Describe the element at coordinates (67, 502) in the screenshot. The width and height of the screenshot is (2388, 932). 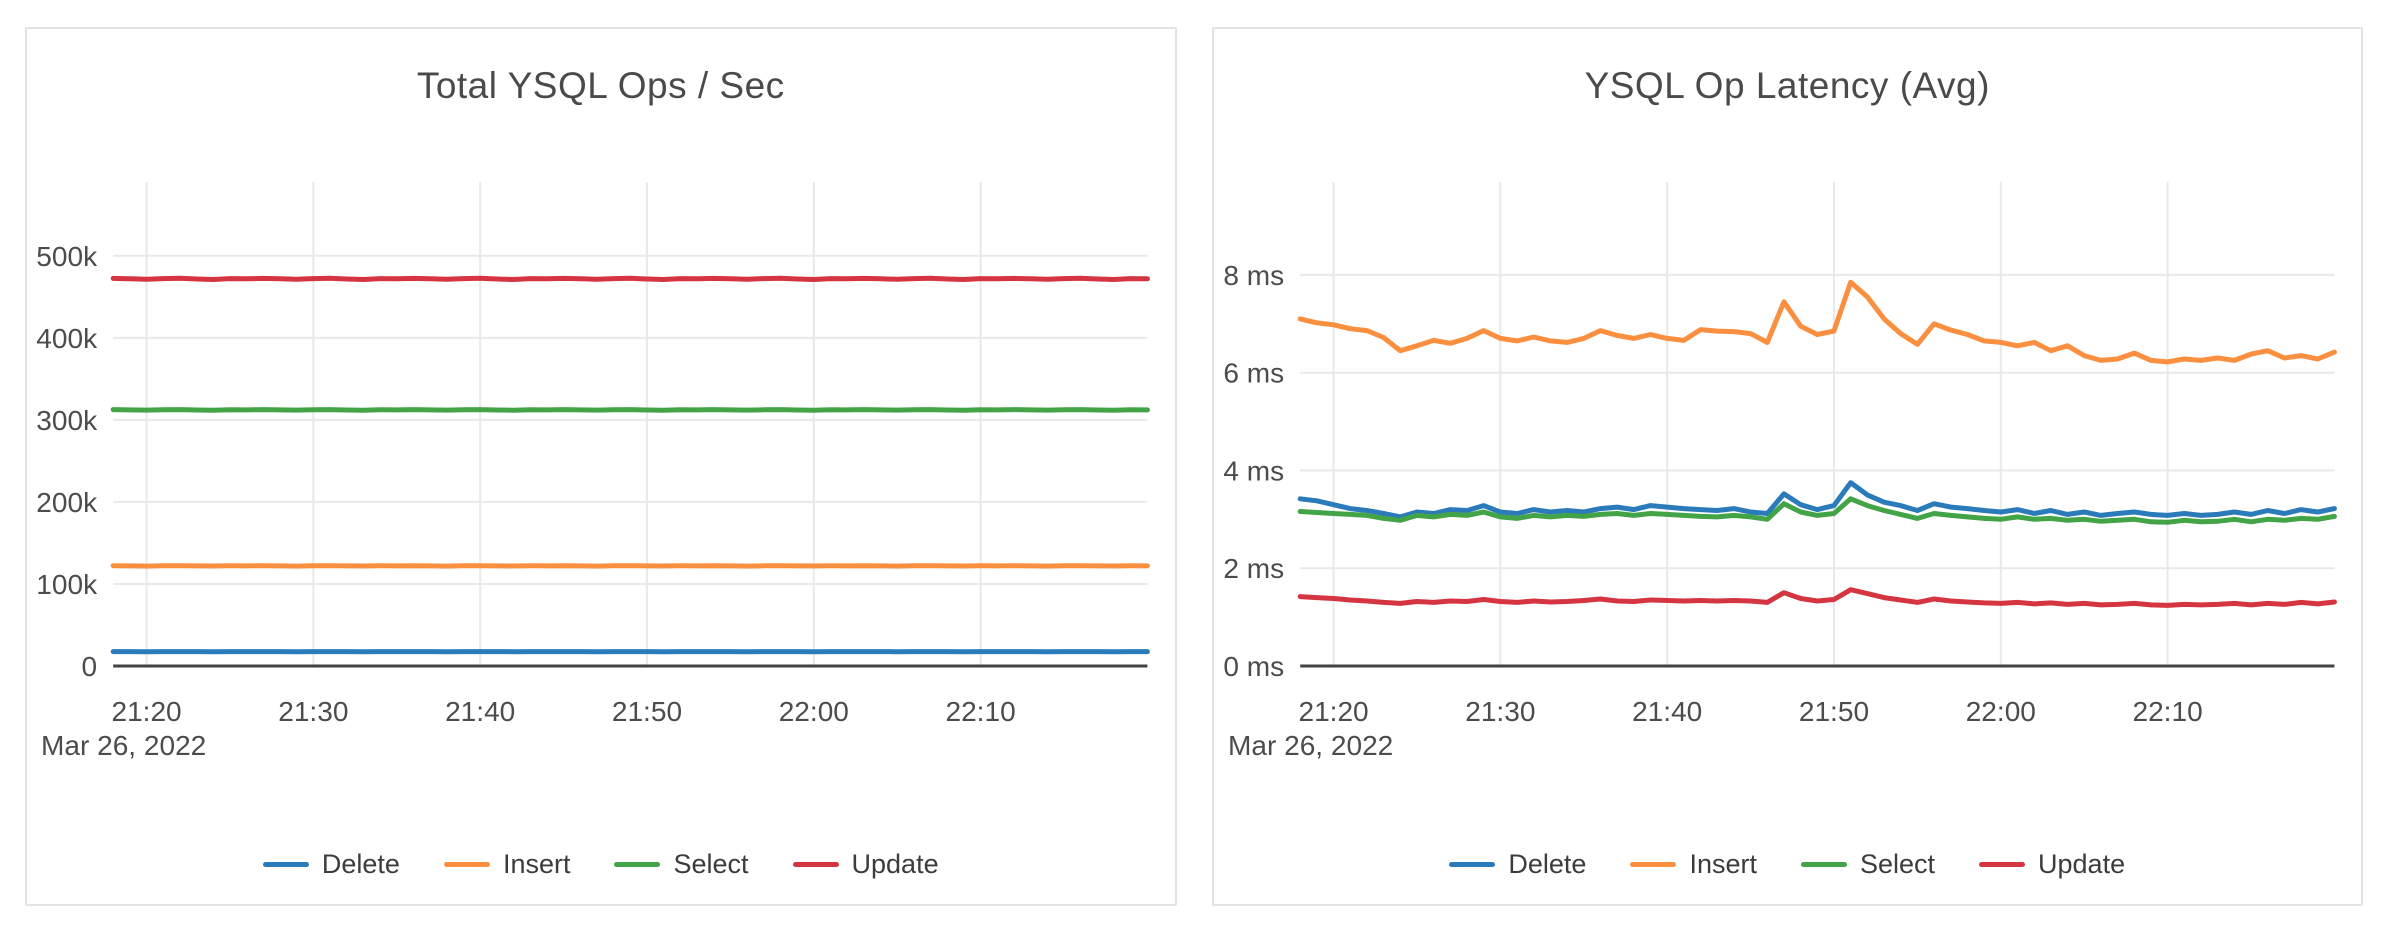
I see `y-tick-label: 200k` at that location.